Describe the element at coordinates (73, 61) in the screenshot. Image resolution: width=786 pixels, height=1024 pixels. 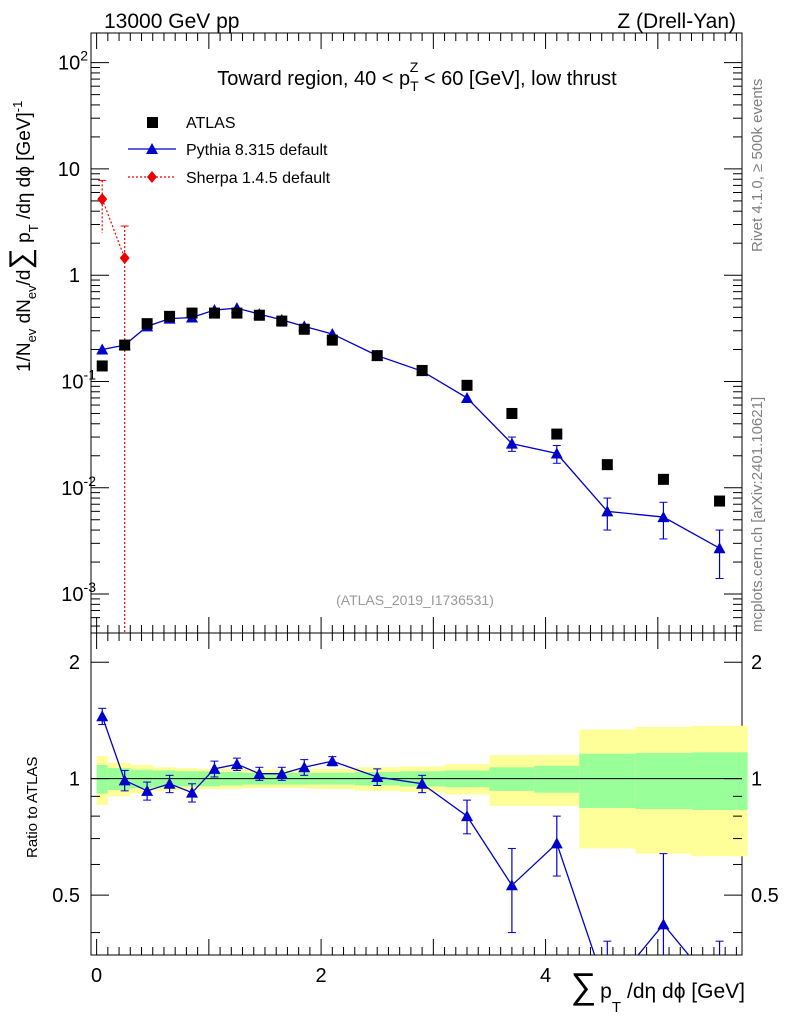
I see `main-y-tick-label: 10²` at that location.